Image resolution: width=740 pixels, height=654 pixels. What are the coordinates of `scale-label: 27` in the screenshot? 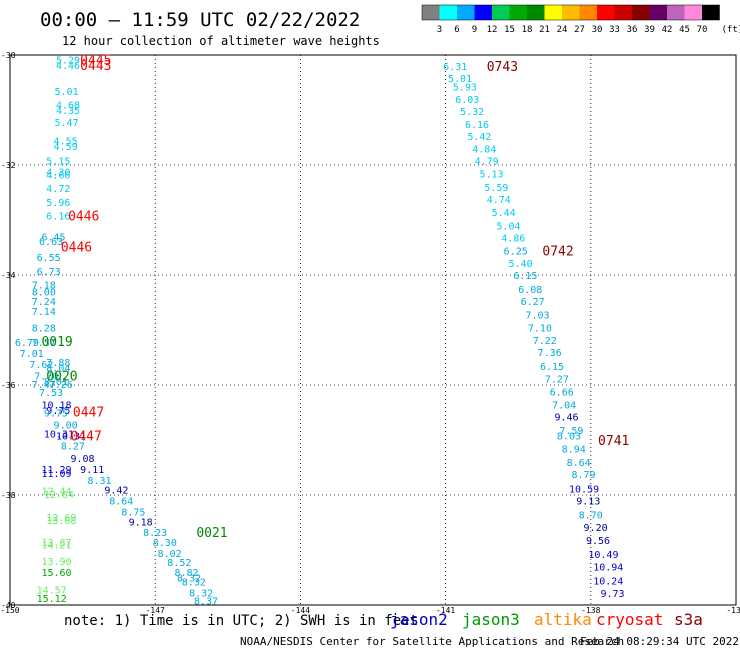 It's located at (579, 30).